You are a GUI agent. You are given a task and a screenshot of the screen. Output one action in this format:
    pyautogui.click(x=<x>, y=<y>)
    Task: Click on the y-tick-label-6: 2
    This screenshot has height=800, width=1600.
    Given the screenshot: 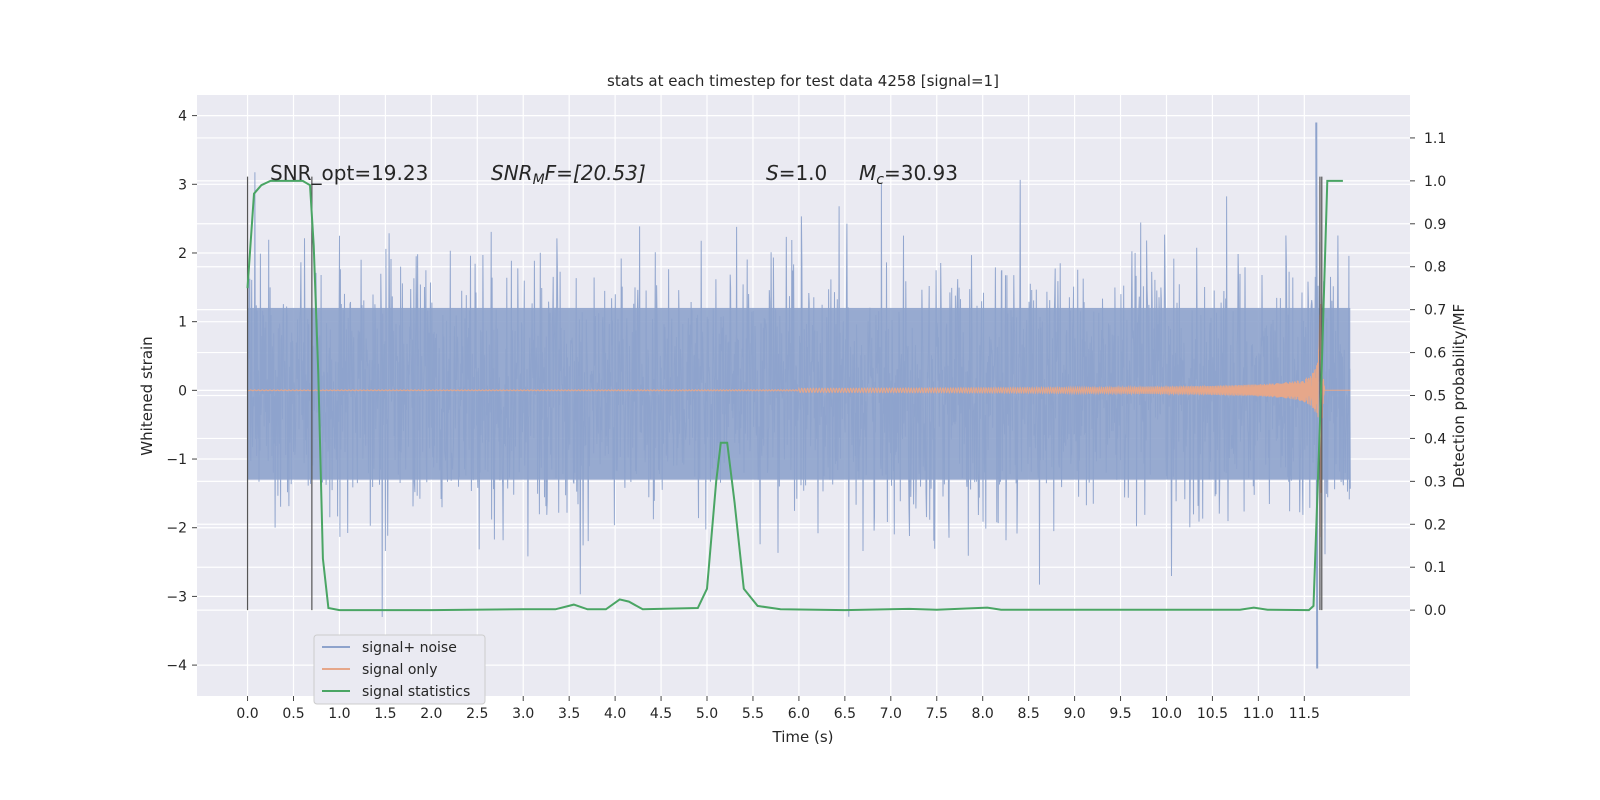 What is the action you would take?
    pyautogui.click(x=182, y=254)
    